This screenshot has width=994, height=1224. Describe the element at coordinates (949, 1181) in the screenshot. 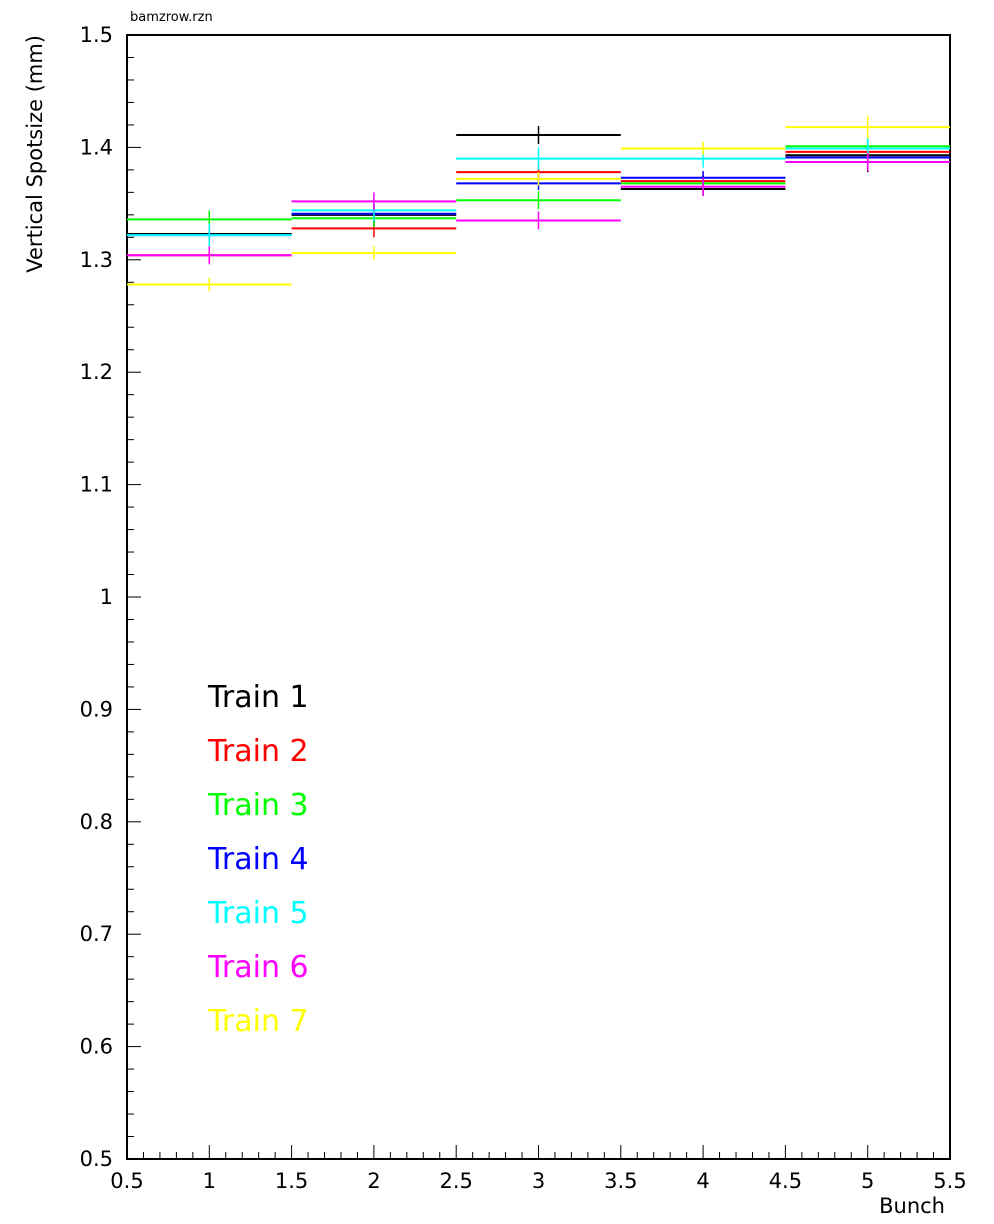

I see `x-tick-label: 5.5` at that location.